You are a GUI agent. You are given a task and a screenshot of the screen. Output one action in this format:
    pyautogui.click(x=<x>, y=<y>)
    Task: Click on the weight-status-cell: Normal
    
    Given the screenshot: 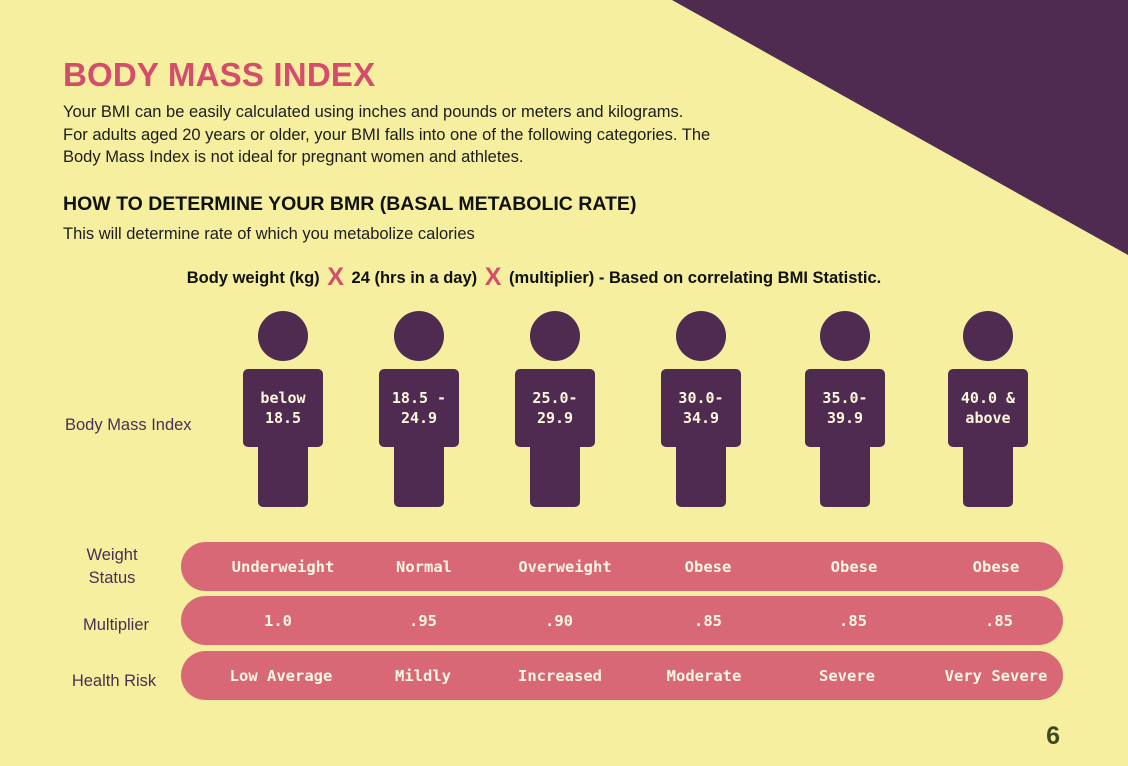 What is the action you would take?
    pyautogui.click(x=424, y=566)
    